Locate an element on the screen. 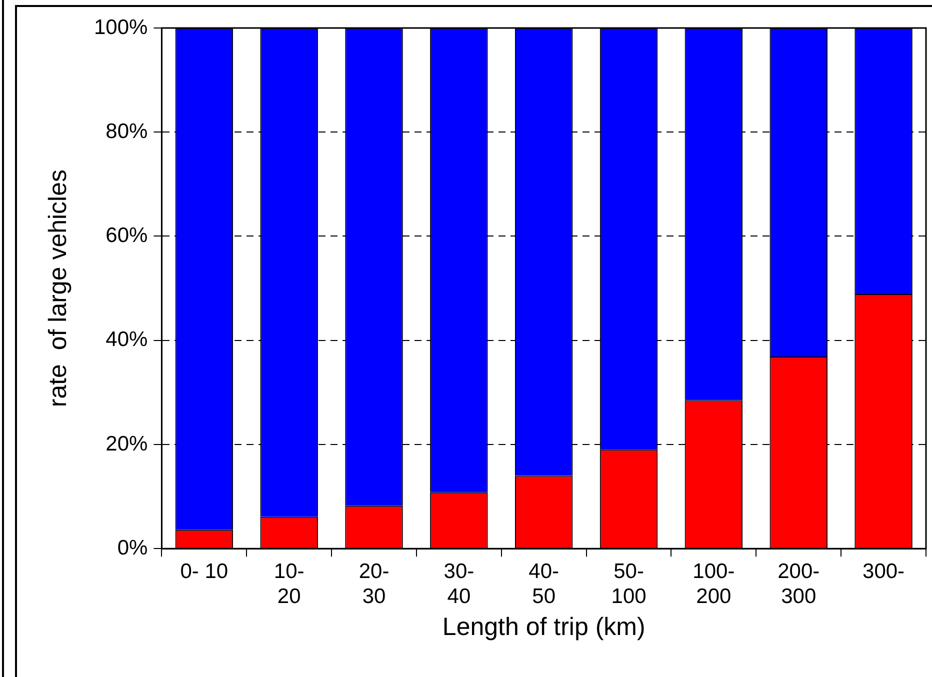 The height and width of the screenshot is (677, 932). x-tick-label: 200- 300 is located at coordinates (799, 584).